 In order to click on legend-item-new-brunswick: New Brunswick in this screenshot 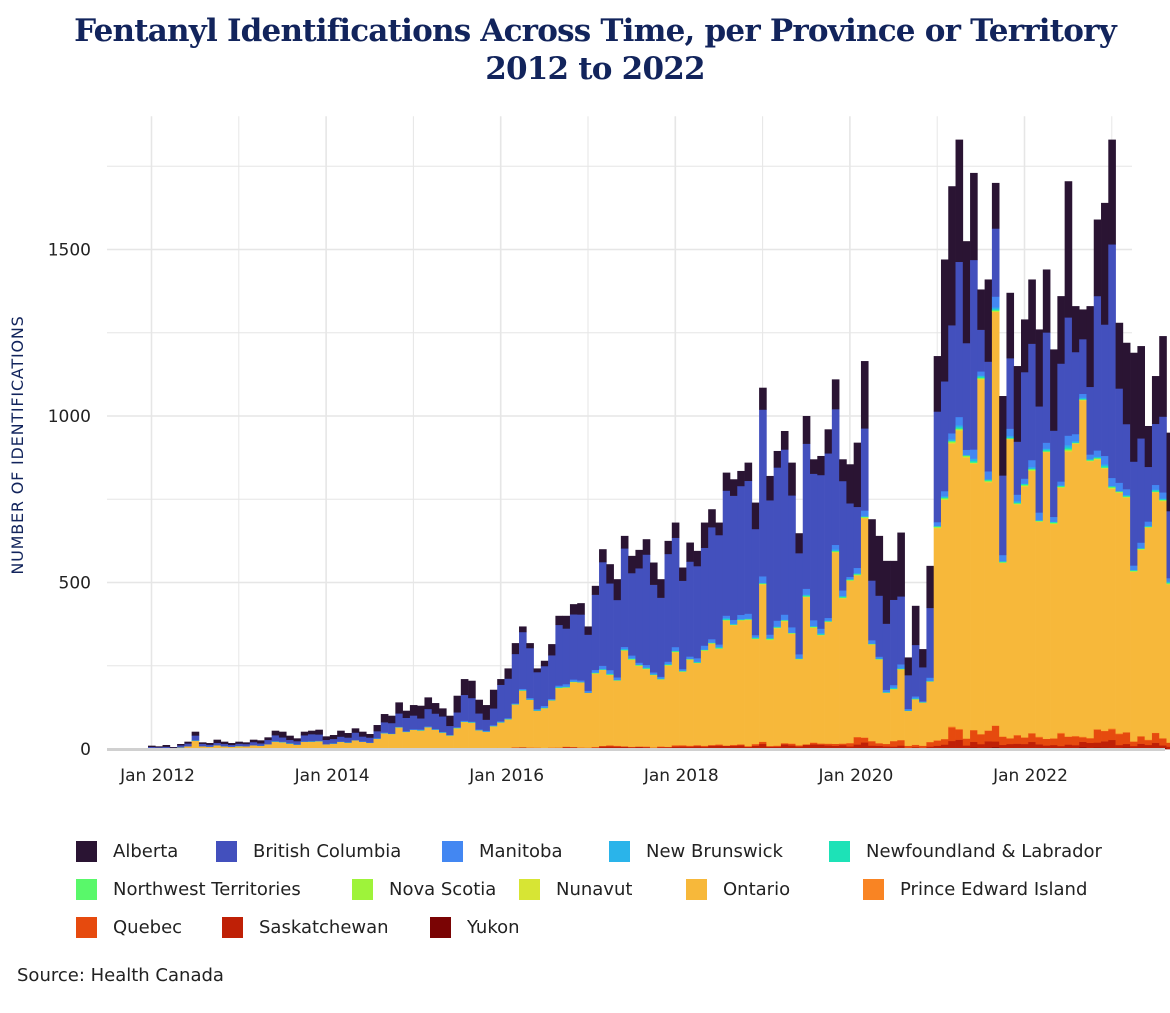, I will do `click(719, 851)`.